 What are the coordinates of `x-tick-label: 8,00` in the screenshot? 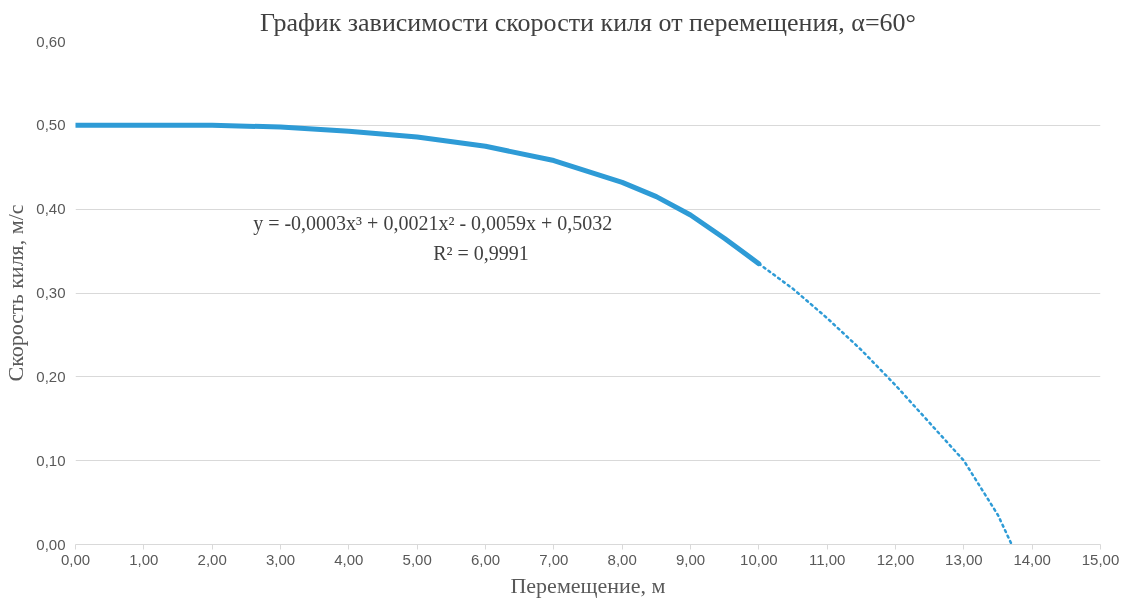 It's located at (622, 559).